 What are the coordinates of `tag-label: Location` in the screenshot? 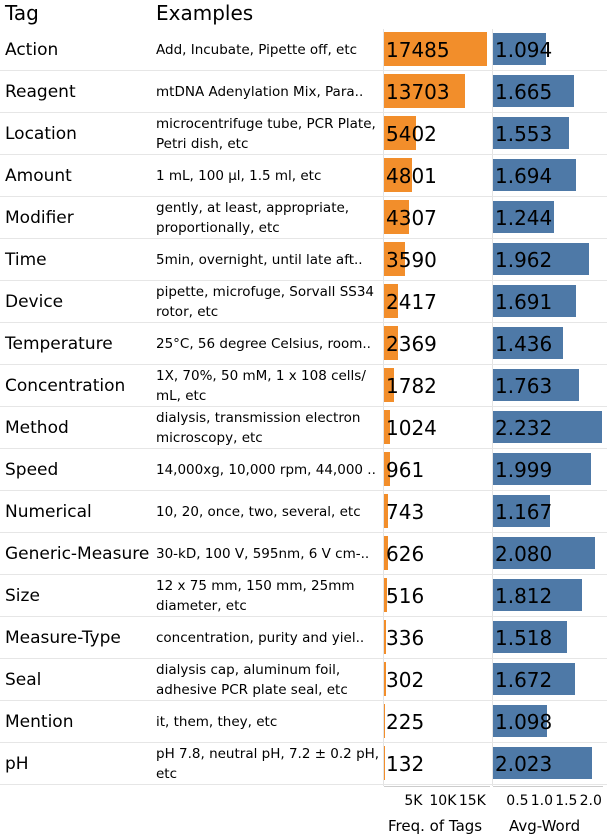 It's located at (41, 134).